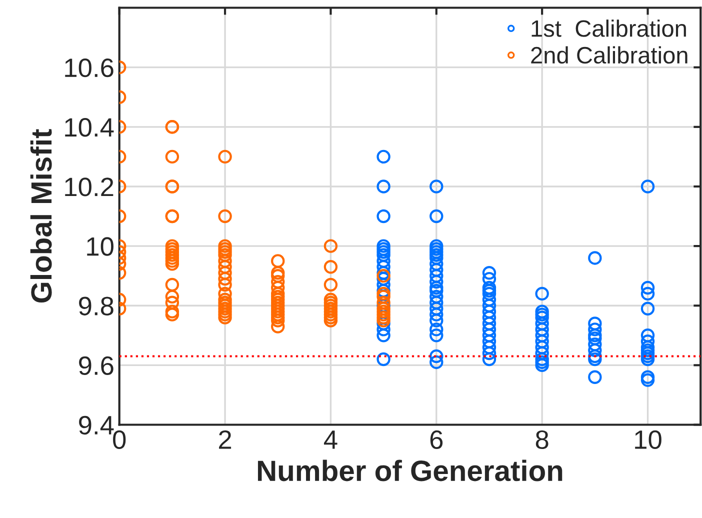  I want to click on x-tick-label: 4, so click(331, 439).